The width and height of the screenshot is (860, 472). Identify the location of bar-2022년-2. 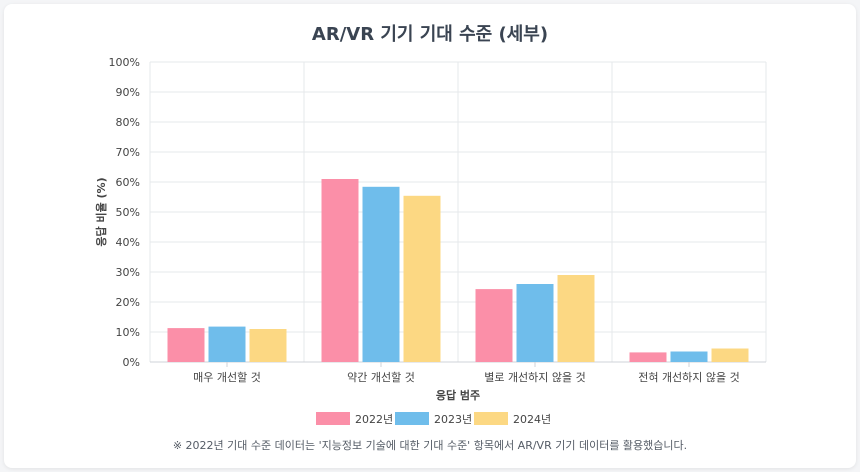
(494, 325).